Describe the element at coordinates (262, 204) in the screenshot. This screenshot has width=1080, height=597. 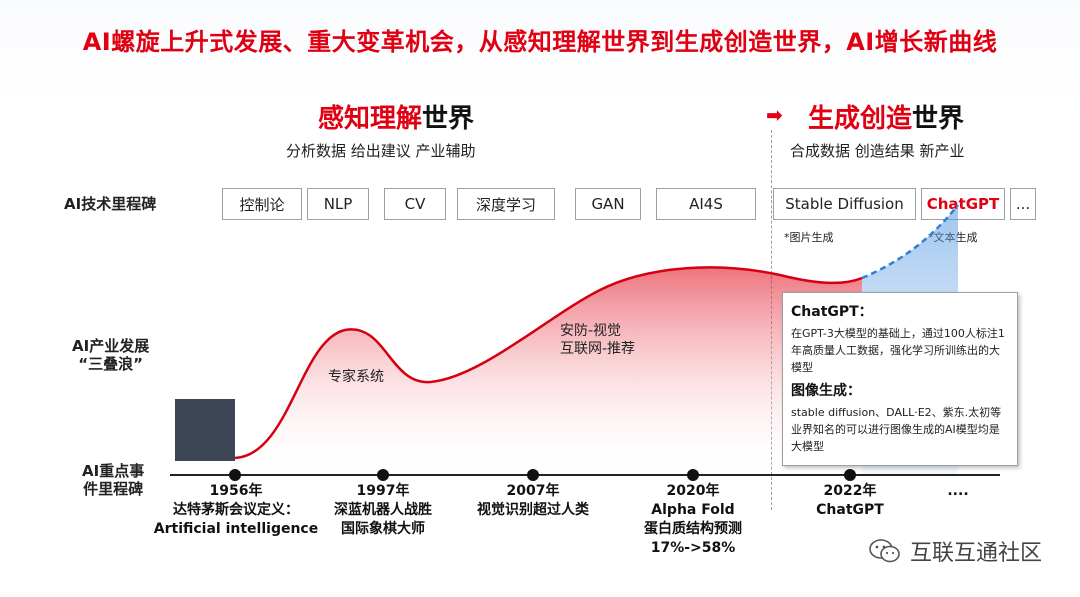
I see `milestone-cybernetics: 控制论` at that location.